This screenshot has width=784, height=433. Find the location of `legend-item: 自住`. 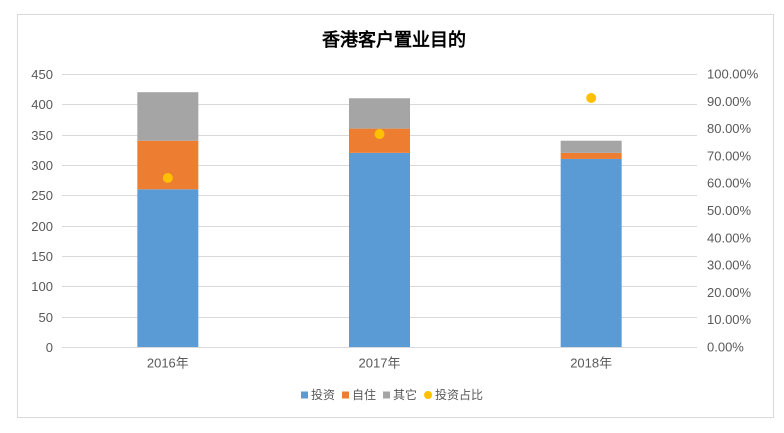

legend-item: 自住 is located at coordinates (359, 395).